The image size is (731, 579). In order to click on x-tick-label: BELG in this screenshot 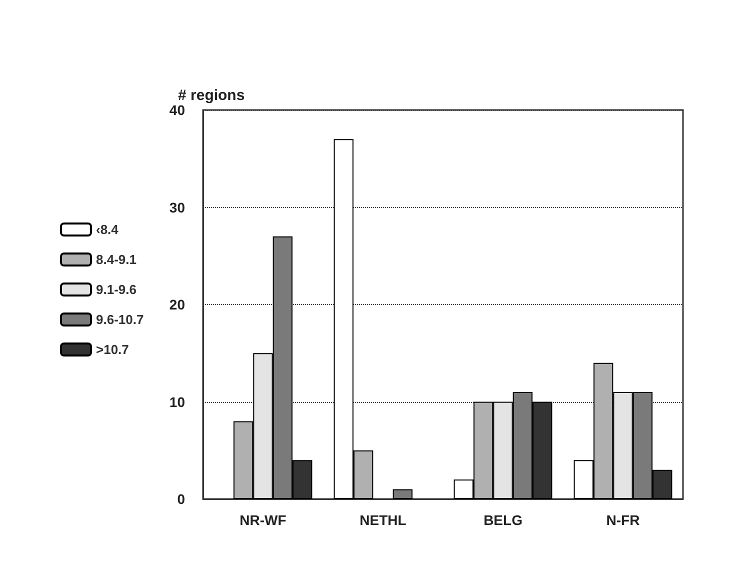, I will do `click(503, 520)`.